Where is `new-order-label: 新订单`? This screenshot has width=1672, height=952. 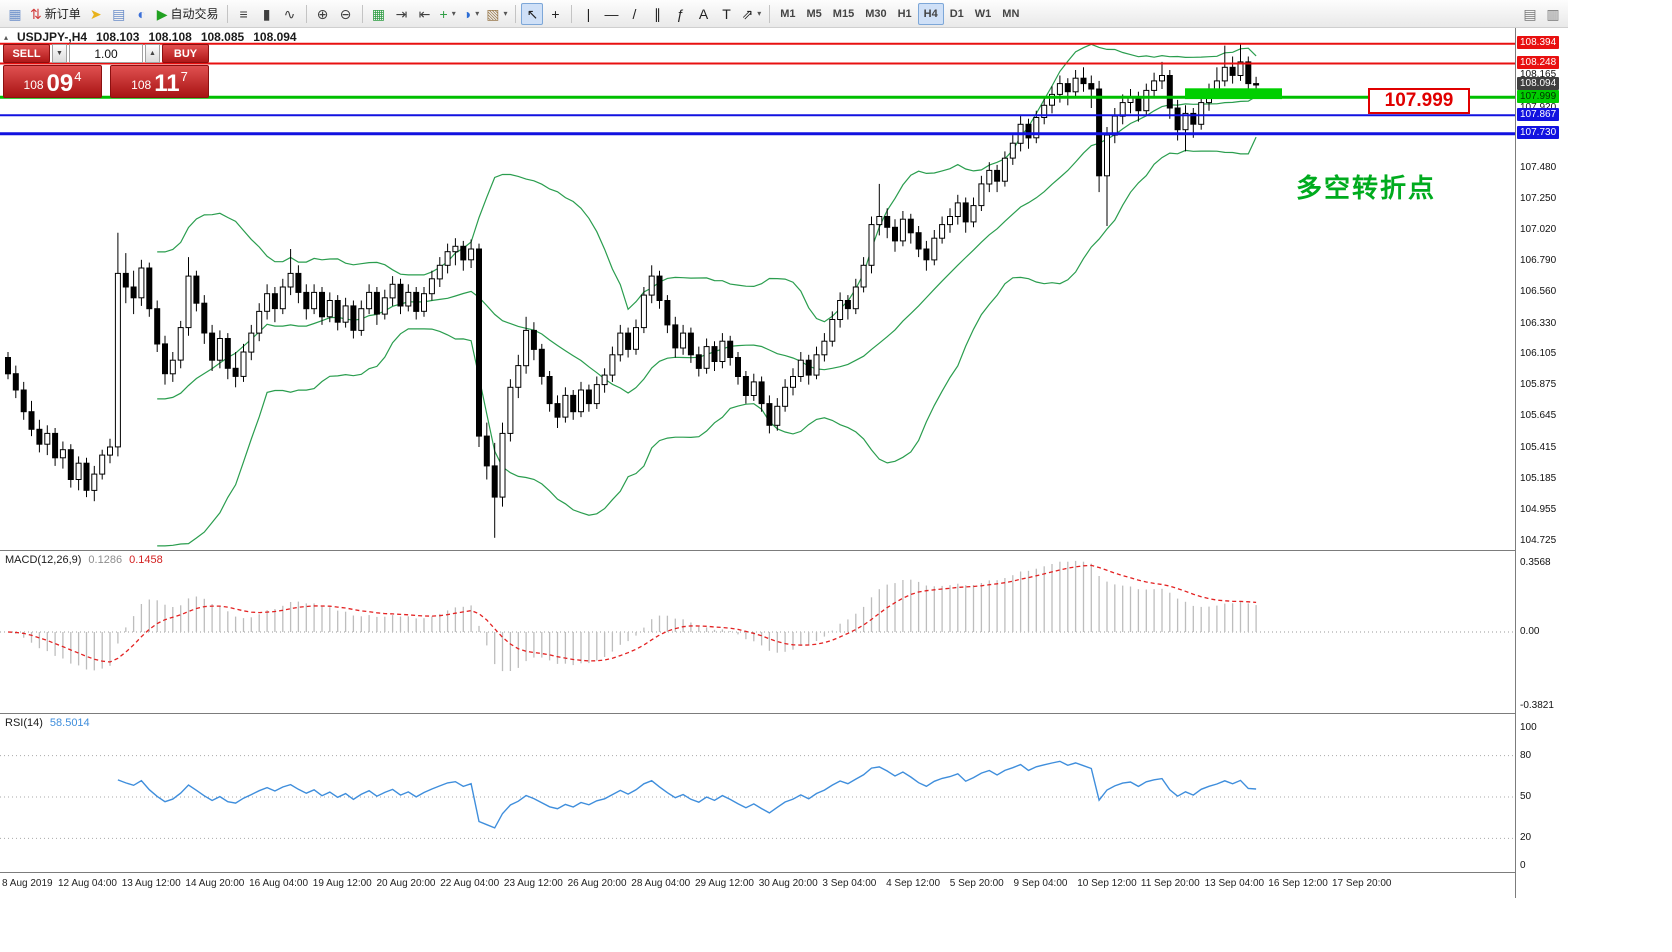
new-order-label: 新订单 is located at coordinates (62, 14).